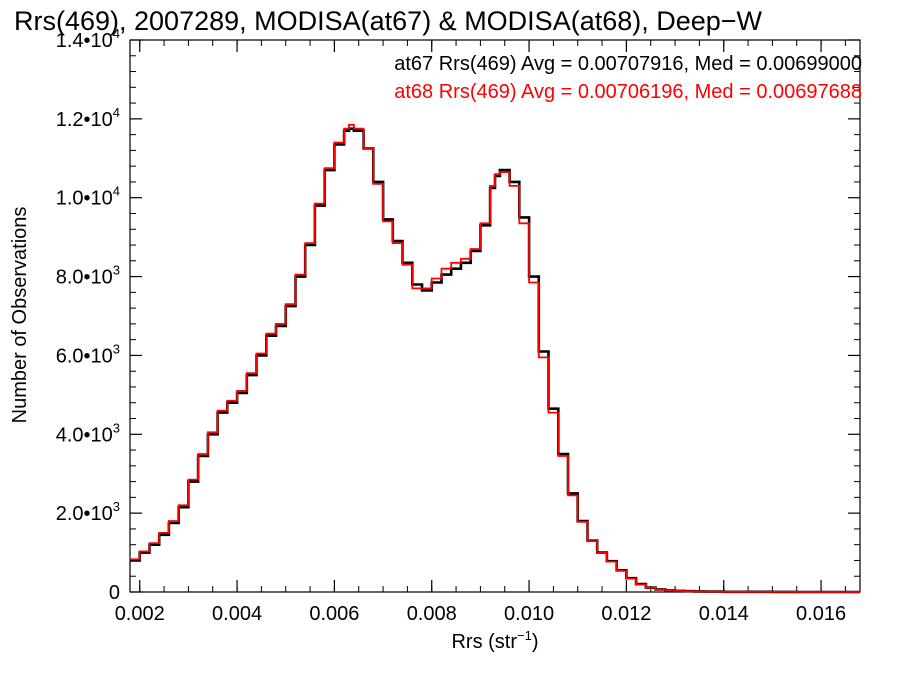 The height and width of the screenshot is (675, 900). Describe the element at coordinates (20, 315) in the screenshot. I see `y-axis-label: Number of Observations` at that location.